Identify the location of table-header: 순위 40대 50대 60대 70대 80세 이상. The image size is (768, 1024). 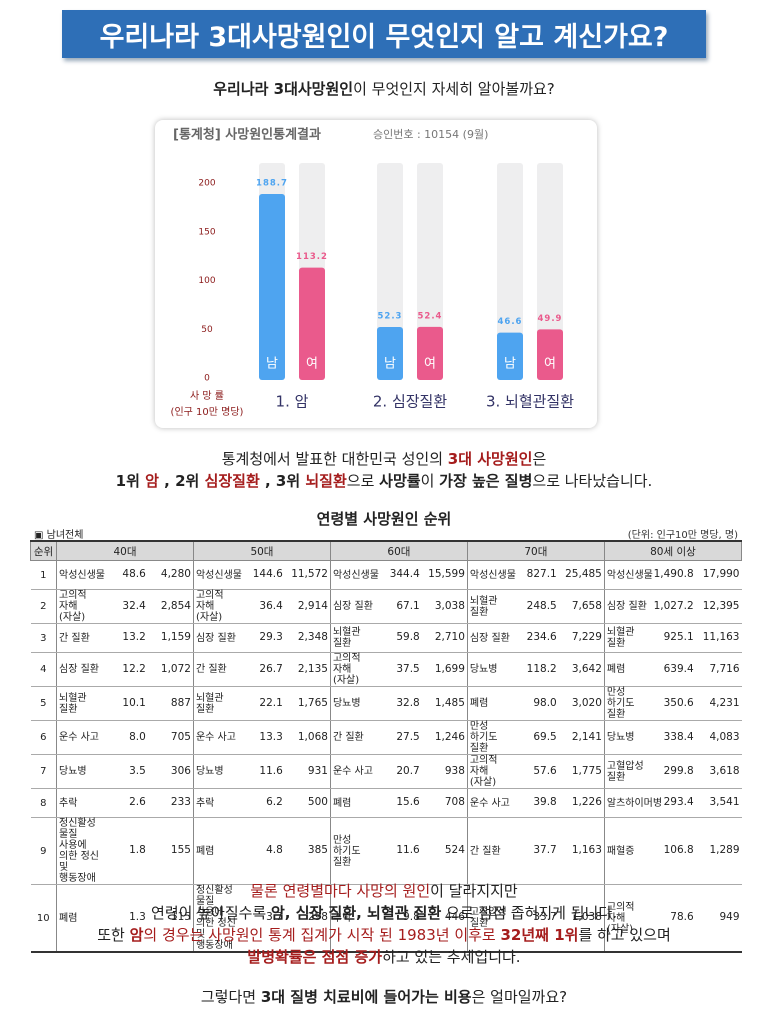
(386, 550).